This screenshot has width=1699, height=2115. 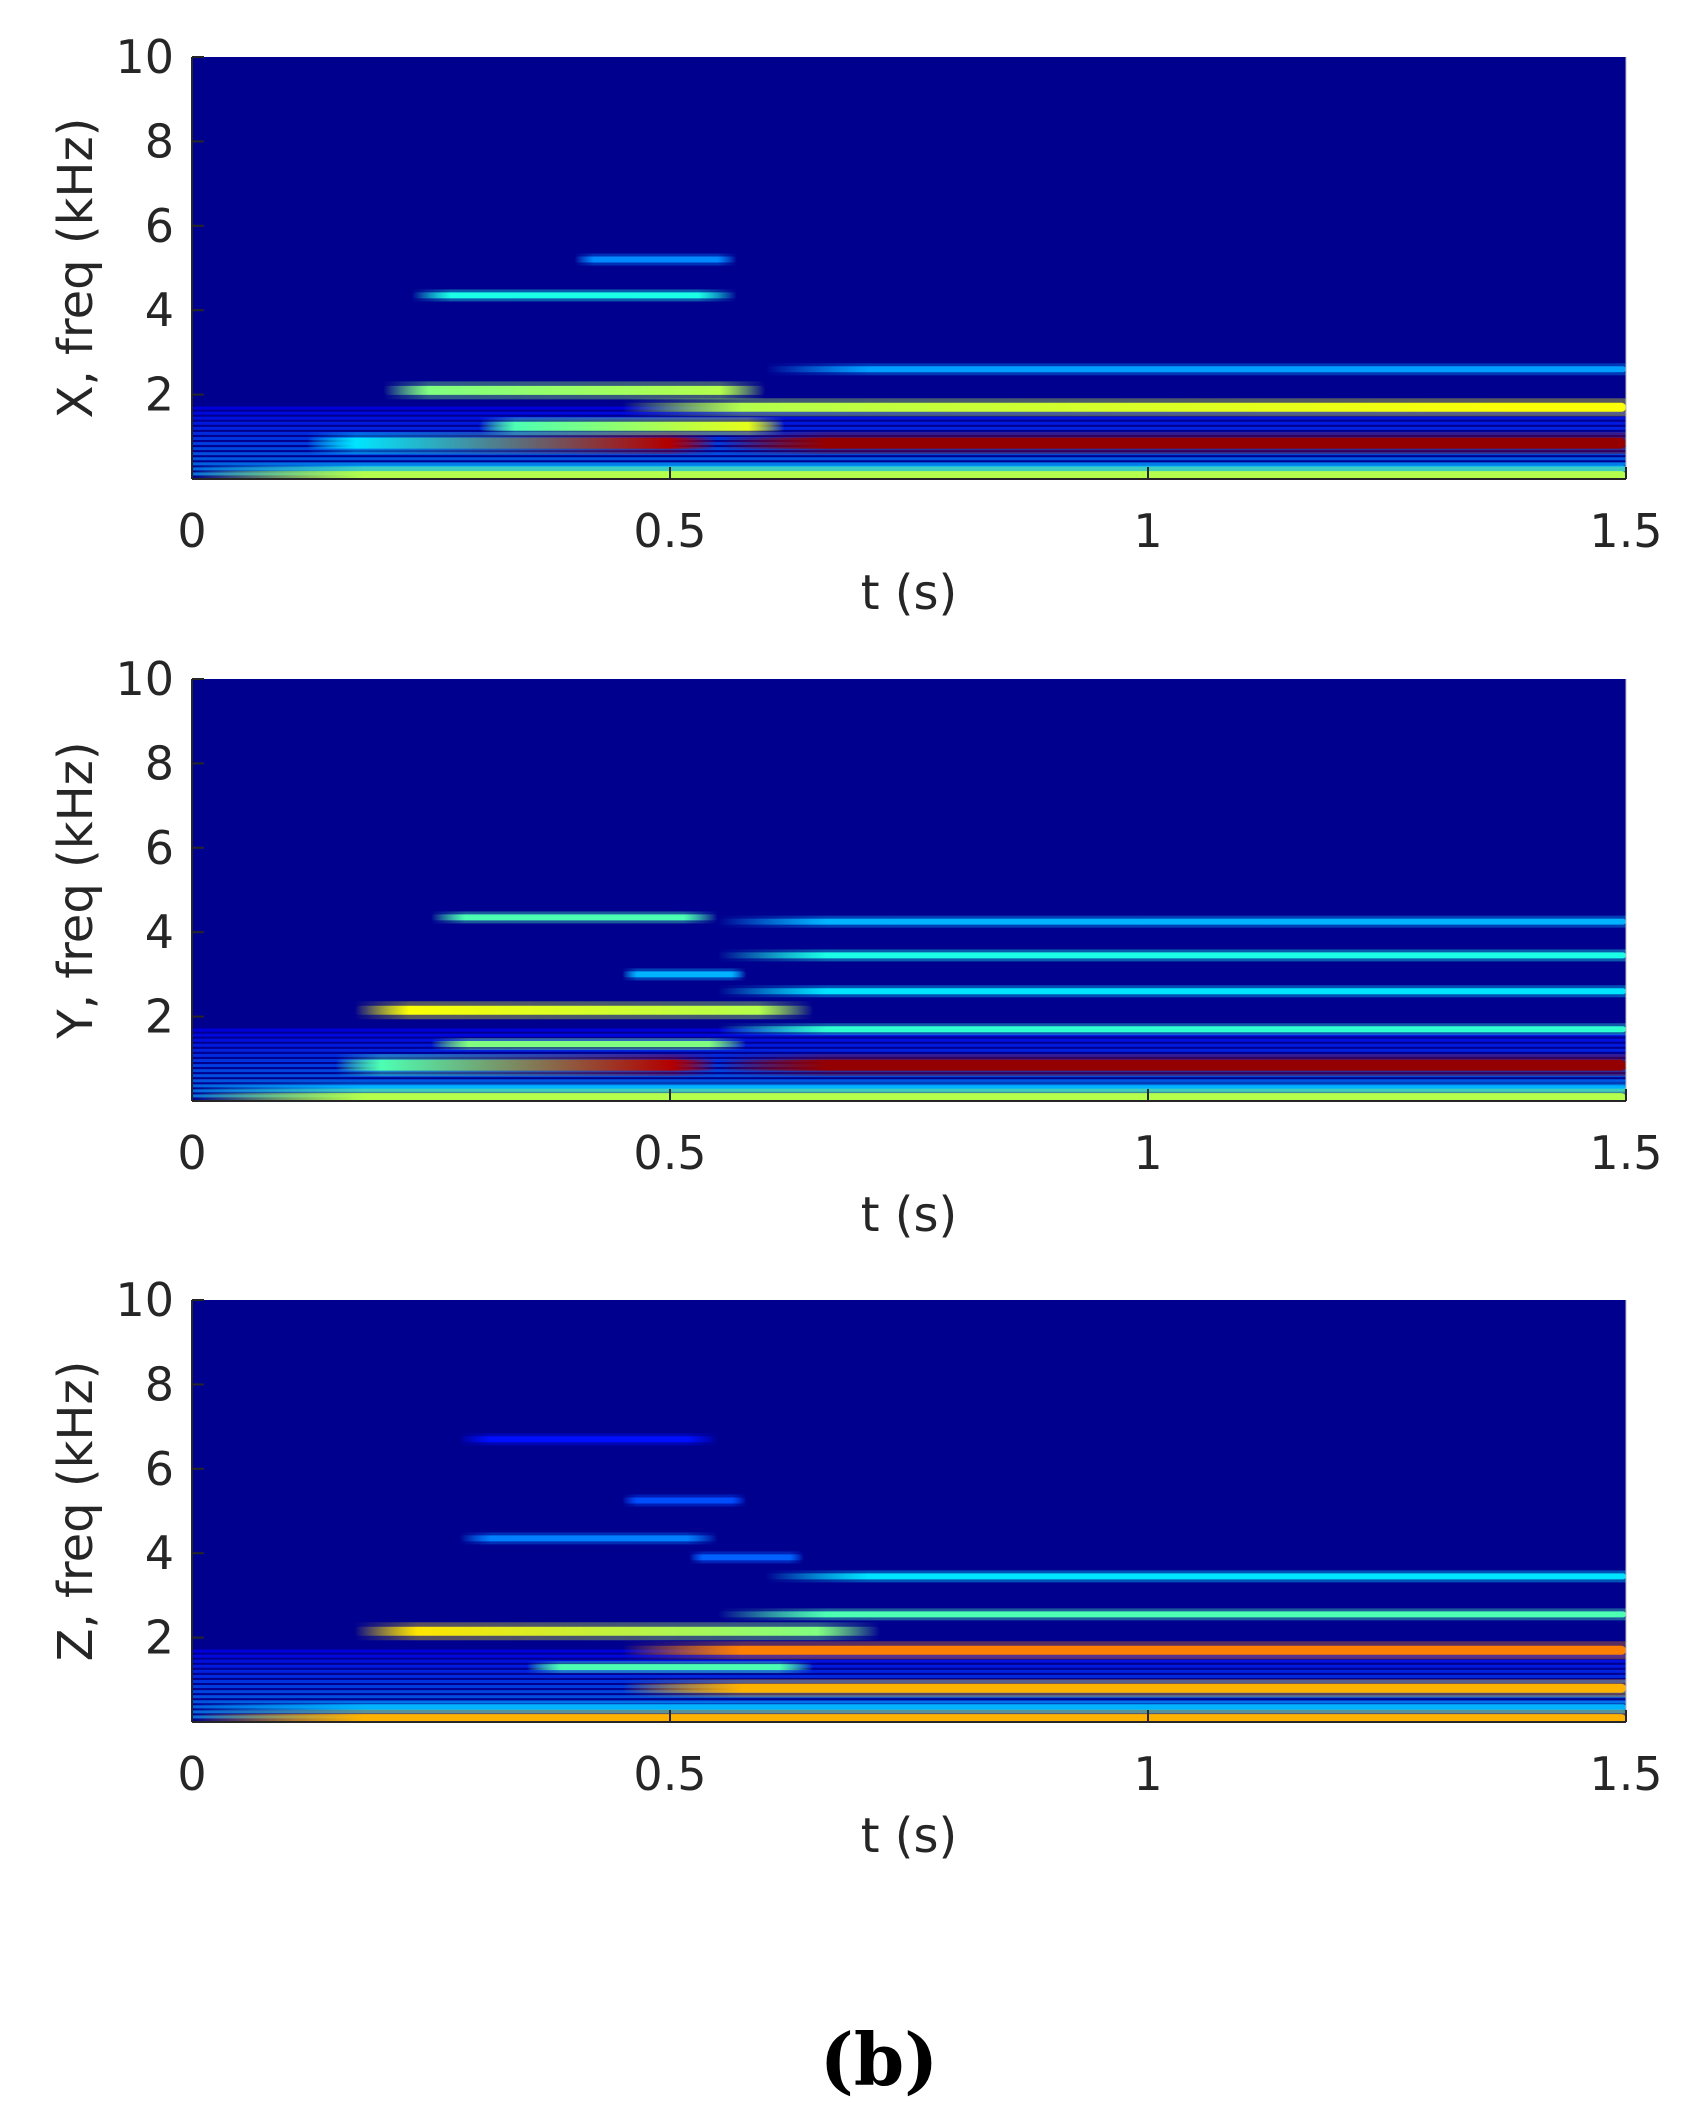 I want to click on y-axis-label: X, freq (kHz), so click(x=76, y=268).